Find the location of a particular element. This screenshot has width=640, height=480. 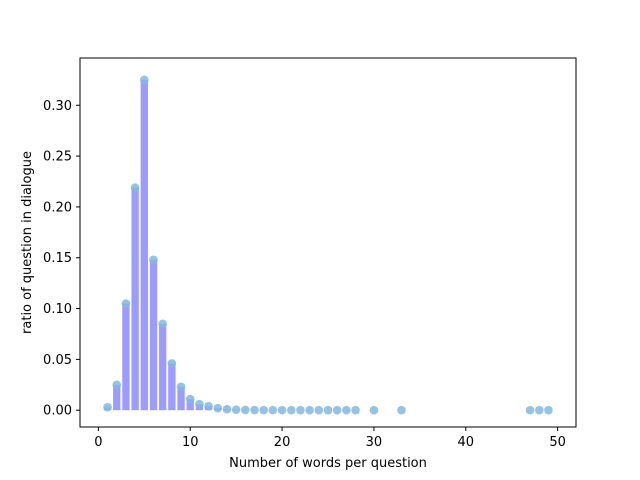

x-tick-label-0: 0 is located at coordinates (98, 442).